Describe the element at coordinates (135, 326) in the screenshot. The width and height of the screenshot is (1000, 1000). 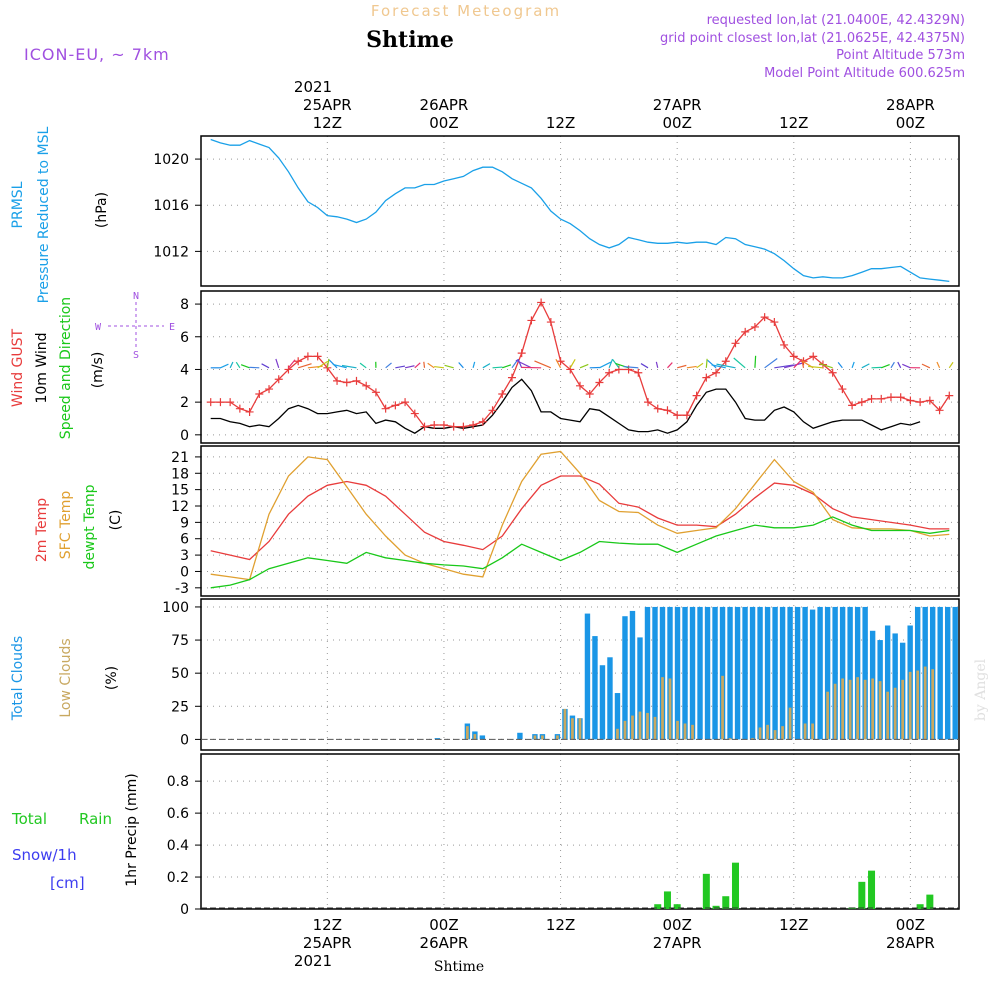
I see `compass-rose: N S W E` at that location.